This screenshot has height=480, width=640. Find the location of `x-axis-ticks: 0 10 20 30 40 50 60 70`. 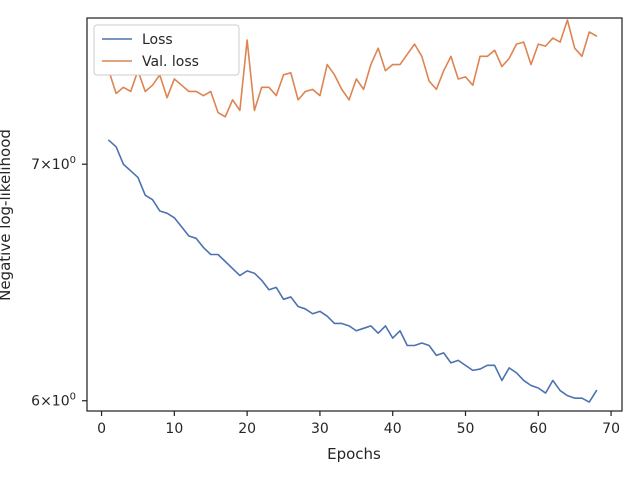

x-axis-ticks: 0 10 20 30 40 50 60 70 is located at coordinates (358, 424).